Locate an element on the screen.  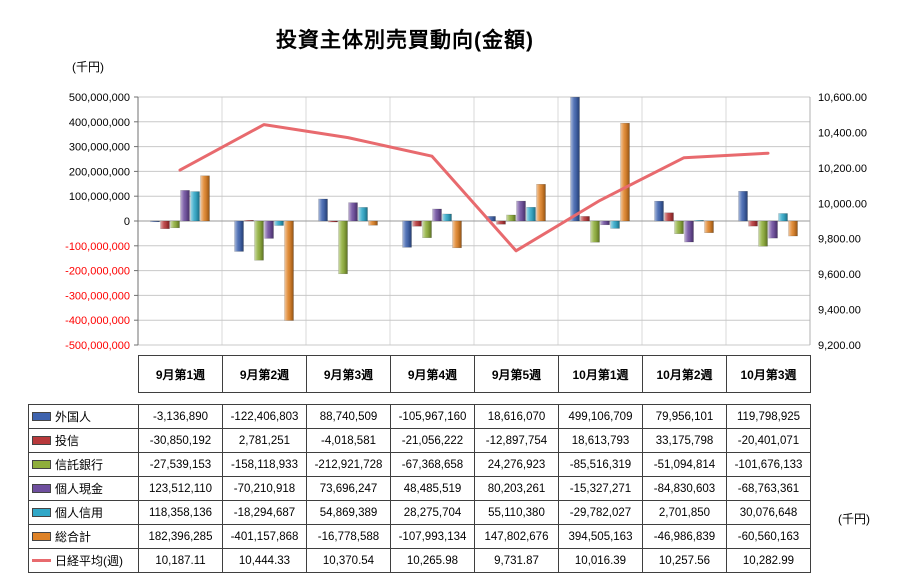
table-value-cell: -3,136,890 is located at coordinates (181, 417).